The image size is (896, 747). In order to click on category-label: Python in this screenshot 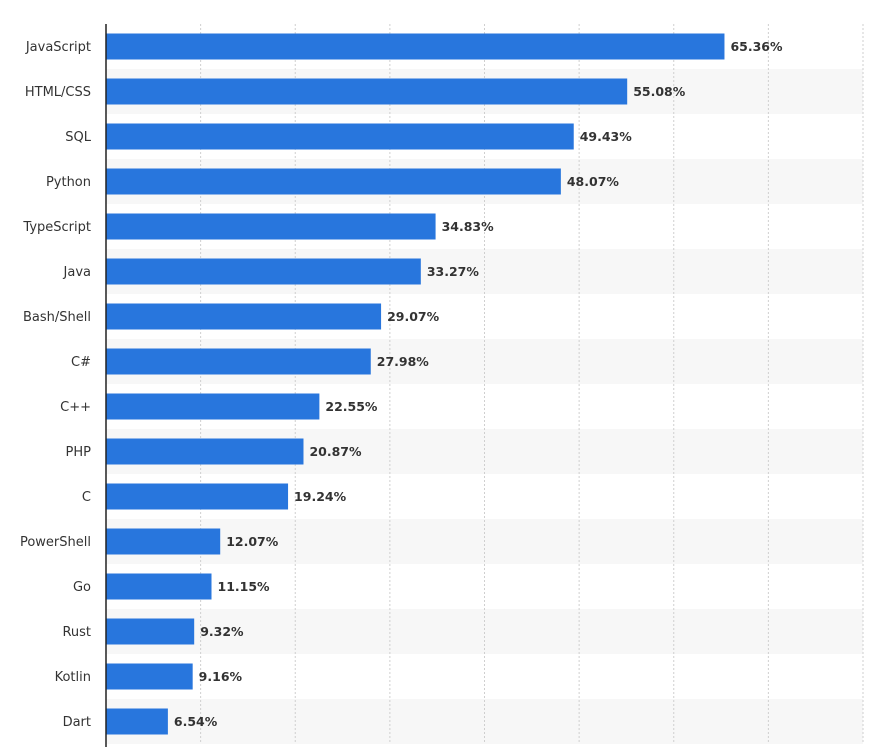, I will do `click(68, 182)`.